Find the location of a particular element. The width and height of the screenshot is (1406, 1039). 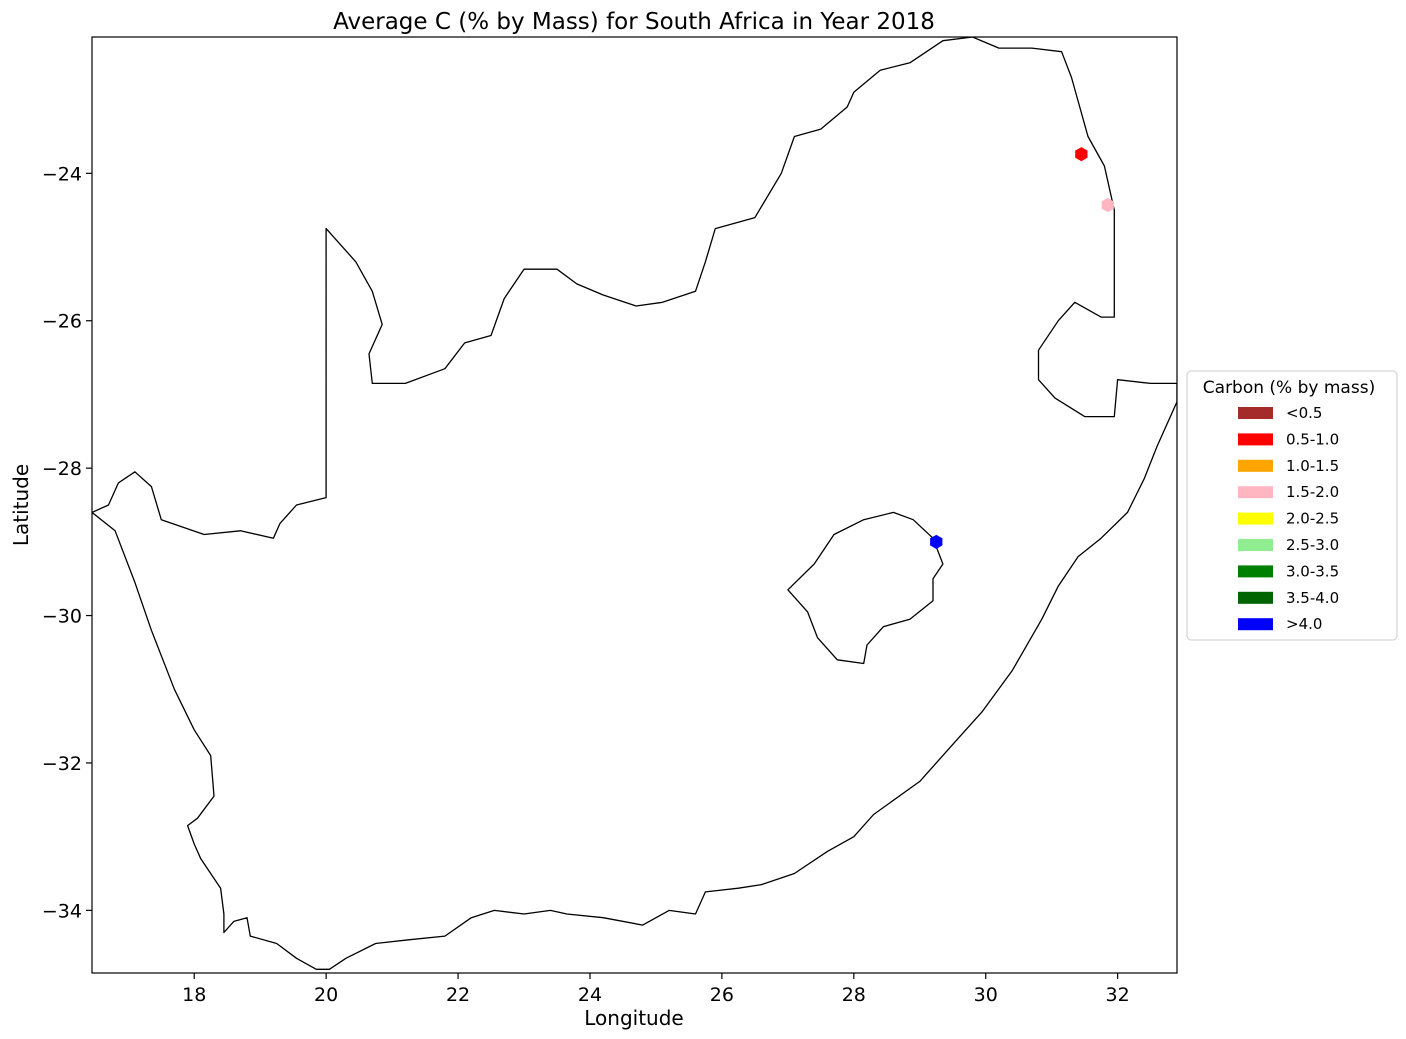

y-tick-label: −24 is located at coordinates (62, 174).